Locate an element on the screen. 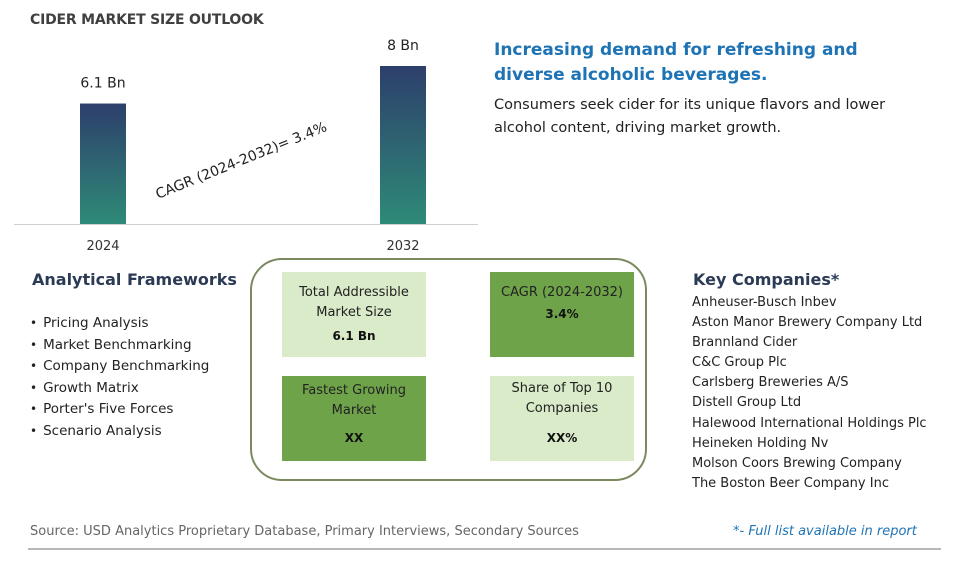  bar-2024 is located at coordinates (103, 163).